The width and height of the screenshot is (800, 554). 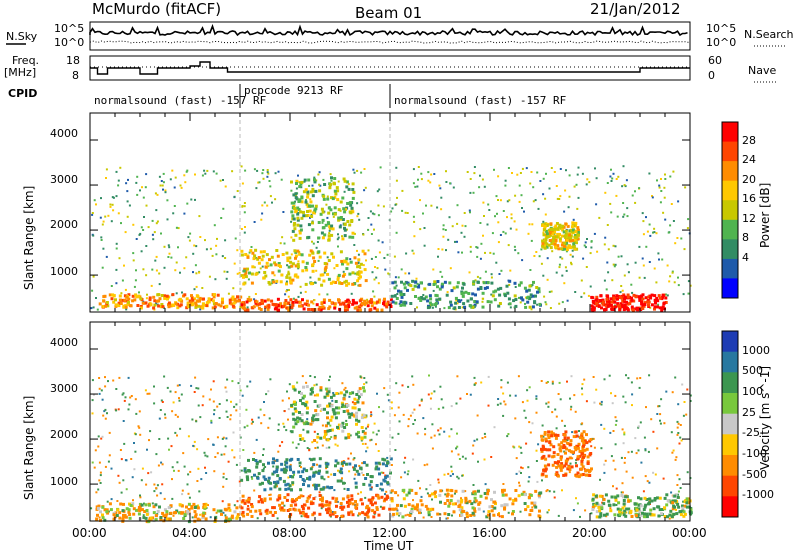 I want to click on power-colorbar-swatch, so click(x=730, y=288).